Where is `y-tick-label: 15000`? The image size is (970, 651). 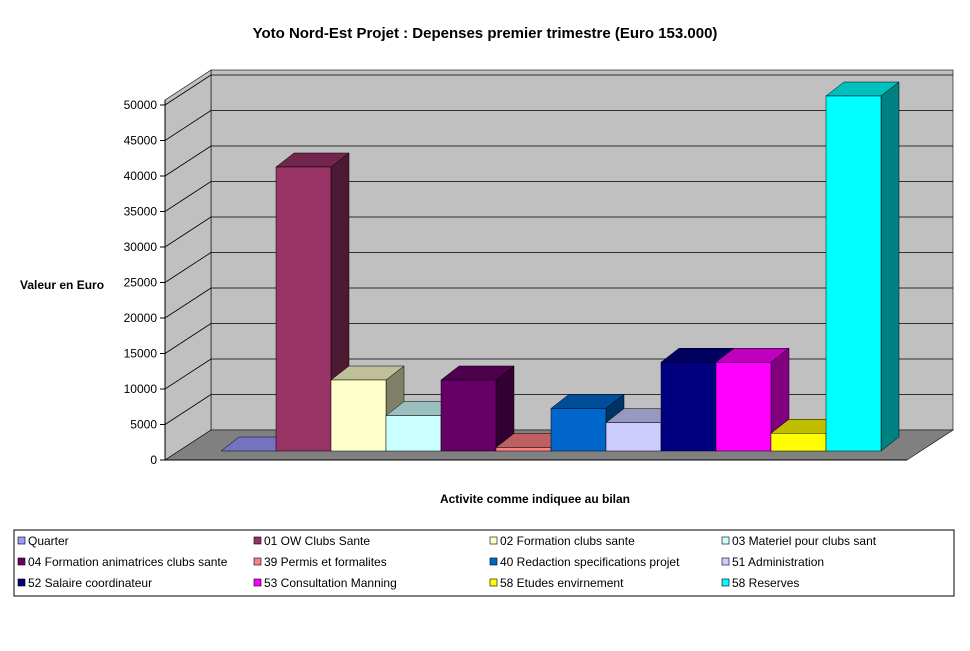
y-tick-label: 15000 is located at coordinates (141, 354).